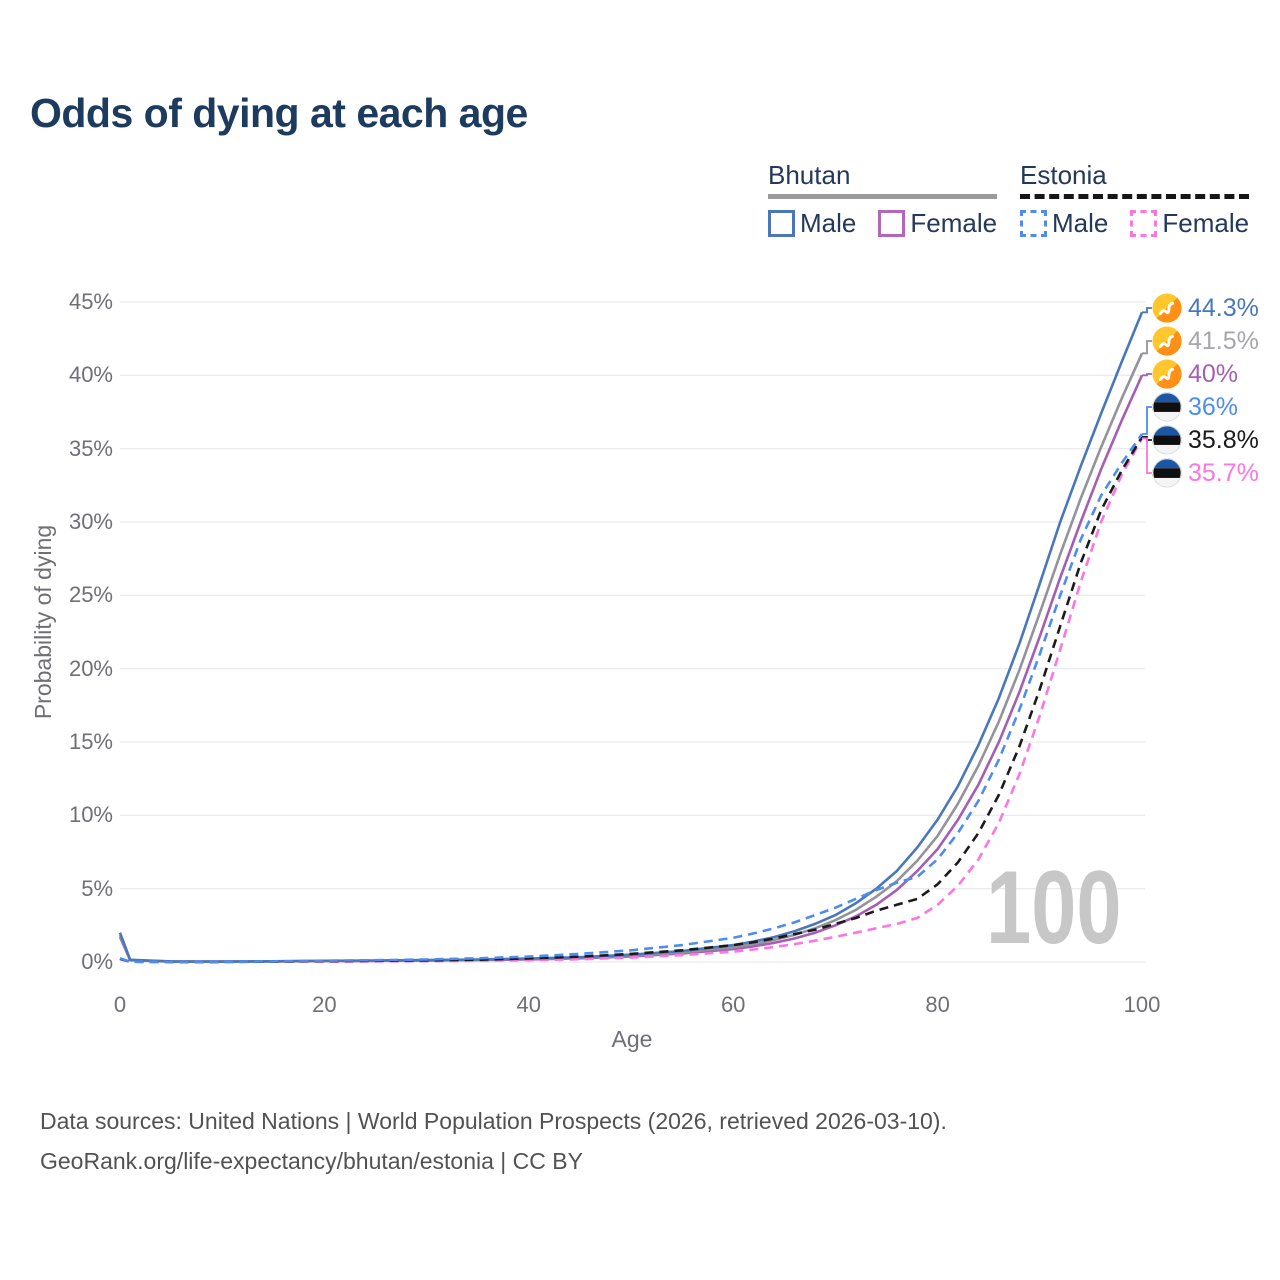  What do you see at coordinates (90, 521) in the screenshot?
I see `y-tick-label-30: 30%` at bounding box center [90, 521].